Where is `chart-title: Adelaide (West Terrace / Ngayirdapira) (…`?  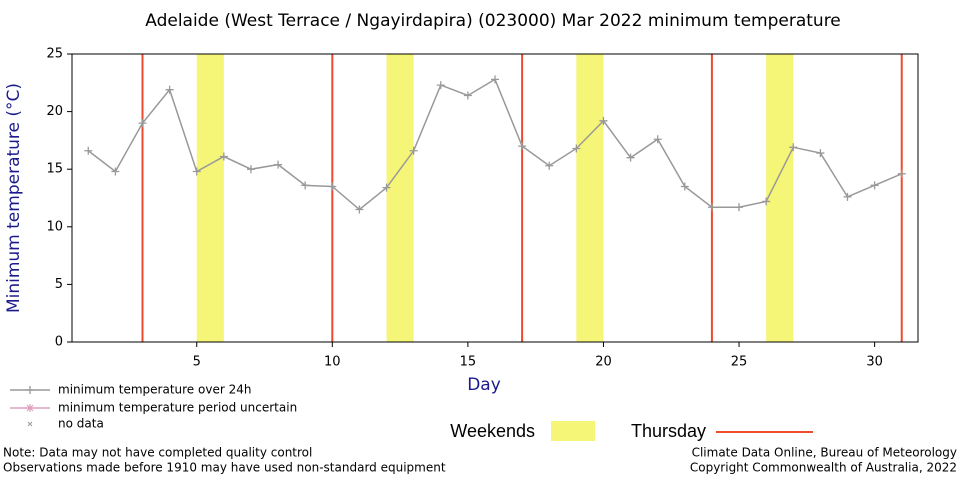 chart-title: Adelaide (West Terrace / Ngayirdapira) (… is located at coordinates (493, 21).